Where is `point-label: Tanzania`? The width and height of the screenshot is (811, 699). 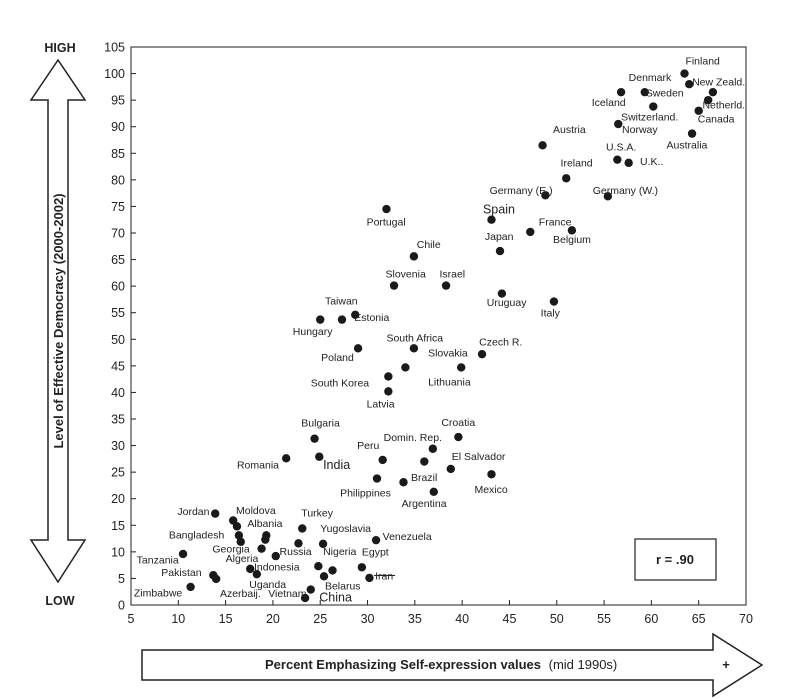 point-label: Tanzania is located at coordinates (158, 561).